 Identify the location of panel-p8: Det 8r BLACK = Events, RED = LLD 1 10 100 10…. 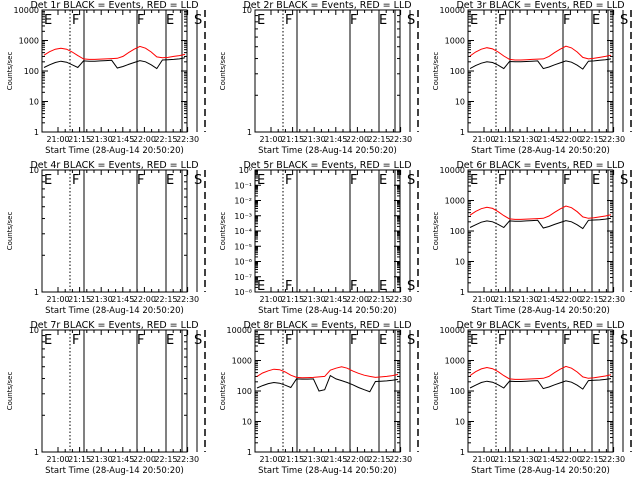
(319, 398).